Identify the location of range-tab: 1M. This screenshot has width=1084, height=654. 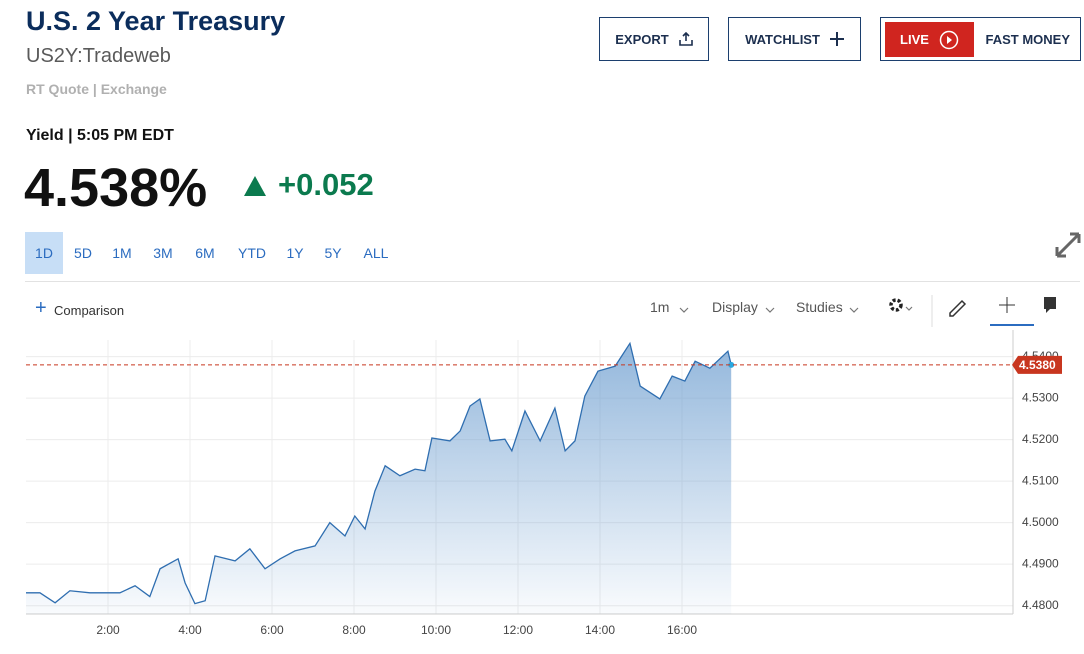
(122, 253).